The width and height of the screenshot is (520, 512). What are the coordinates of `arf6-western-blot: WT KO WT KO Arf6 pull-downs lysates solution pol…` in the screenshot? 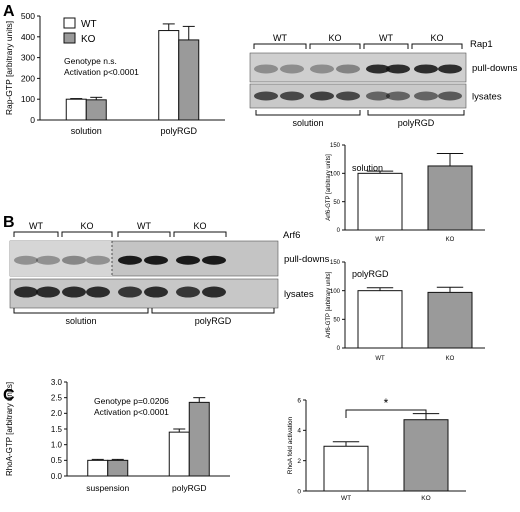 It's located at (169, 273).